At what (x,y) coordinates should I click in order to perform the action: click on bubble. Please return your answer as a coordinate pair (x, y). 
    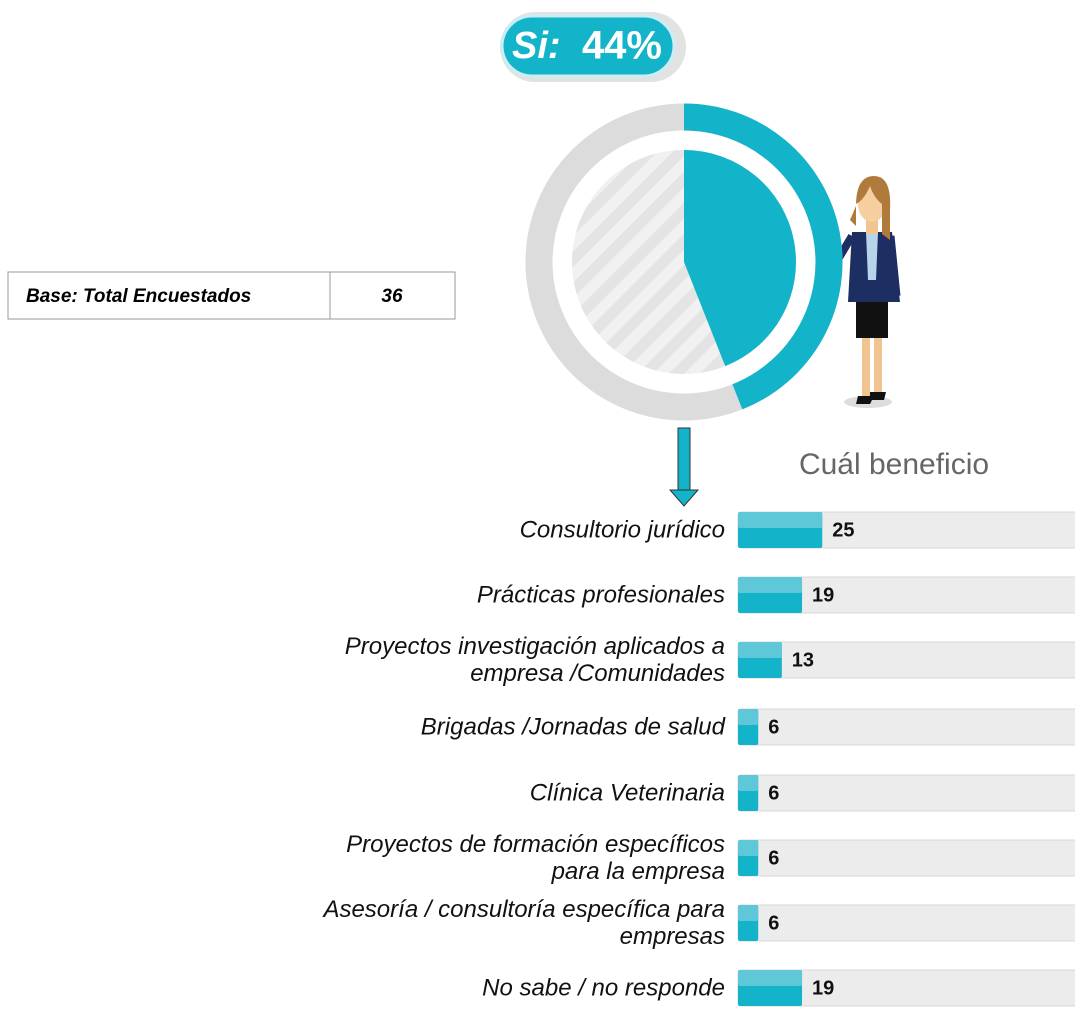
    Looking at the image, I should click on (588, 46).